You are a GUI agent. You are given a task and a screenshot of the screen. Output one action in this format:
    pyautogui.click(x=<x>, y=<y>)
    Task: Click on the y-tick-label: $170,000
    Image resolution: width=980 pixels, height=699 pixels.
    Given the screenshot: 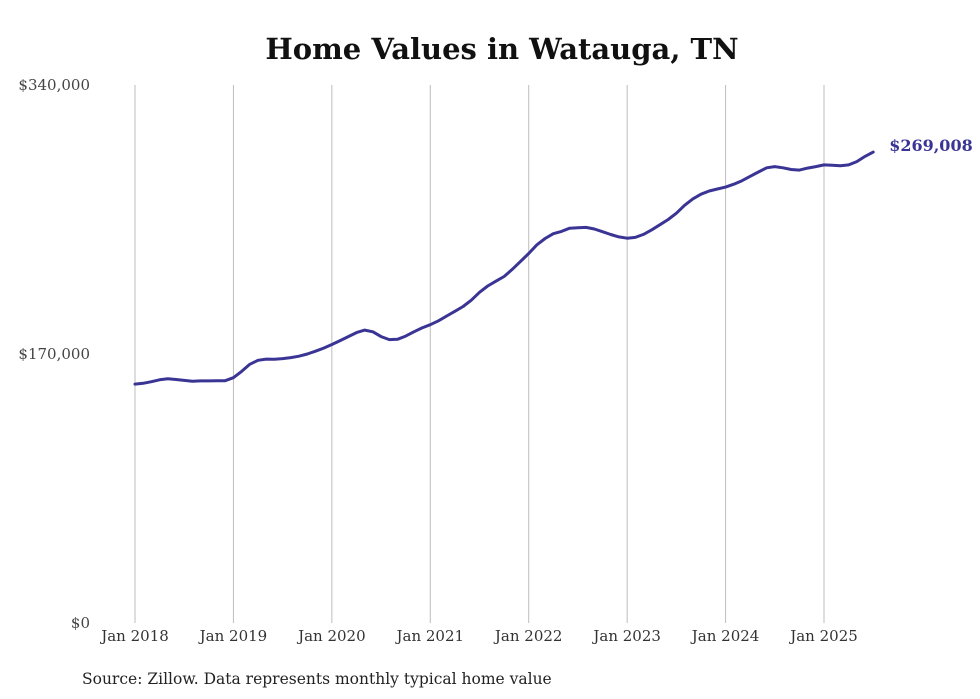 What is the action you would take?
    pyautogui.click(x=54, y=354)
    